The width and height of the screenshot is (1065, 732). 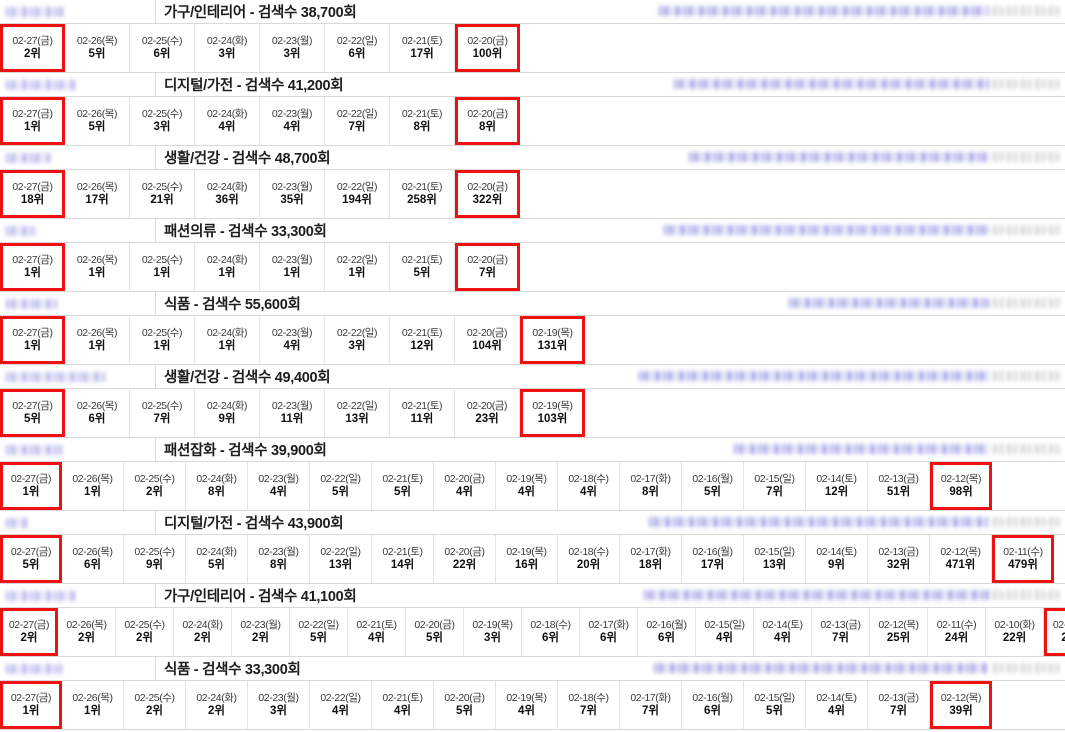 I want to click on rank-cell: 02-22(일) 3위, so click(x=357, y=340).